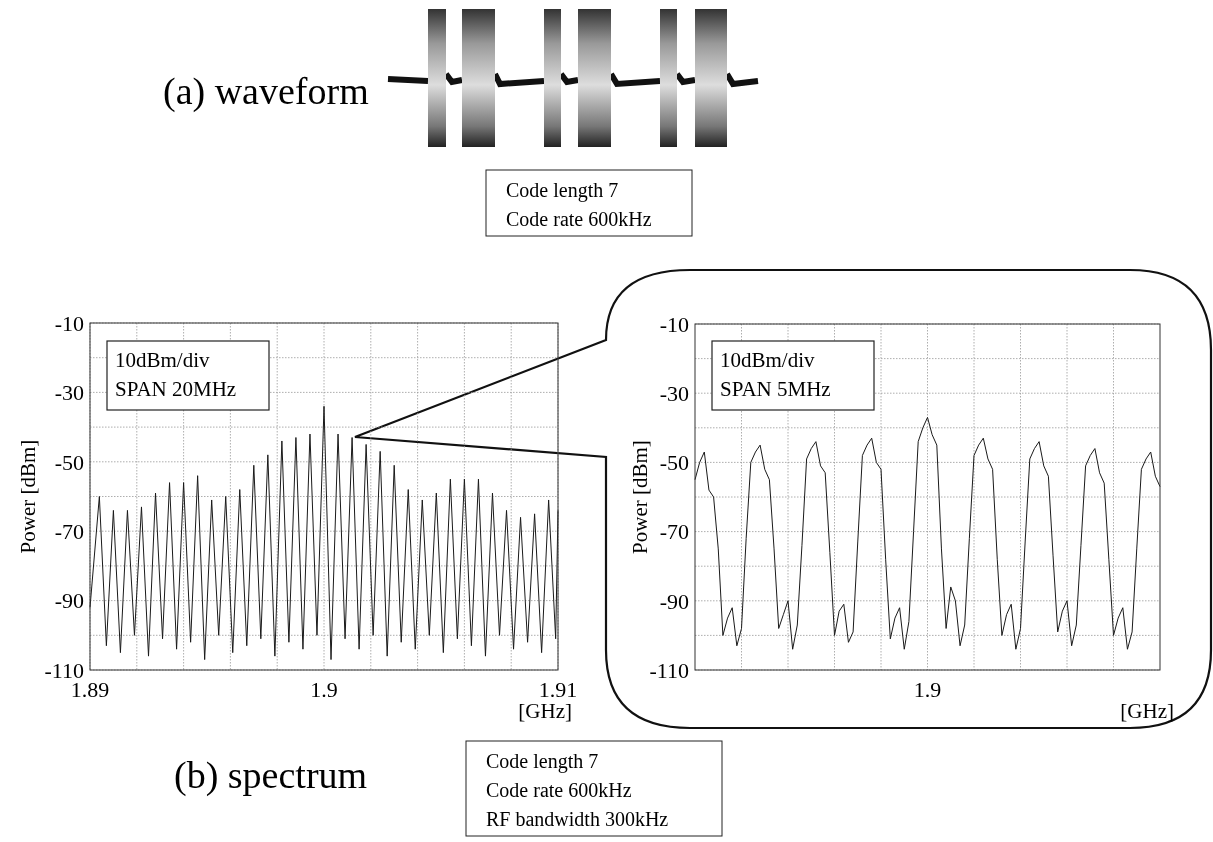 This screenshot has width=1213, height=842. Describe the element at coordinates (558, 689) in the screenshot. I see `x-tick-label: 1.91` at that location.